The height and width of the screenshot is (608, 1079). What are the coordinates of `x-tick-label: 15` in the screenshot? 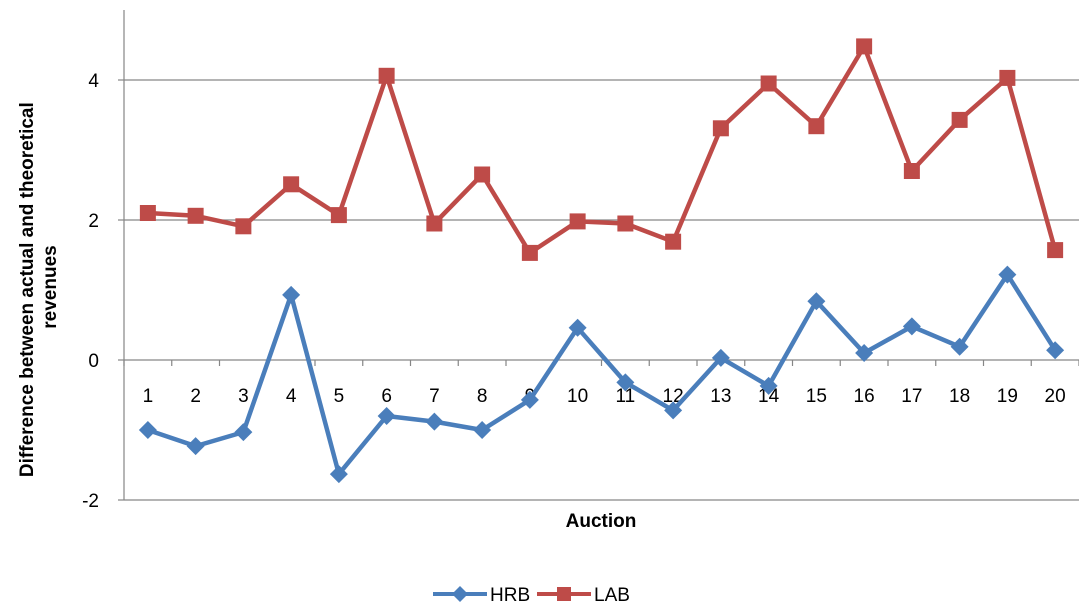 It's located at (816, 396).